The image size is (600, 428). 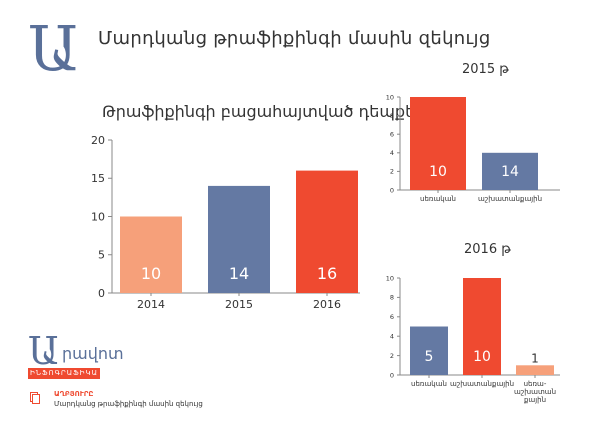 I want to click on page-title: Մարդկանց թրաֆիքինգի մասին զեկույց, so click(x=294, y=38).